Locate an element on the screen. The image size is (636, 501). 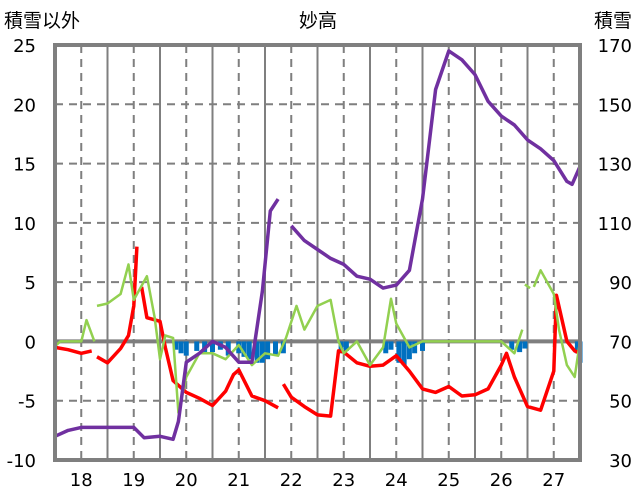
x-tick-label: 27 is located at coordinates (553, 480).